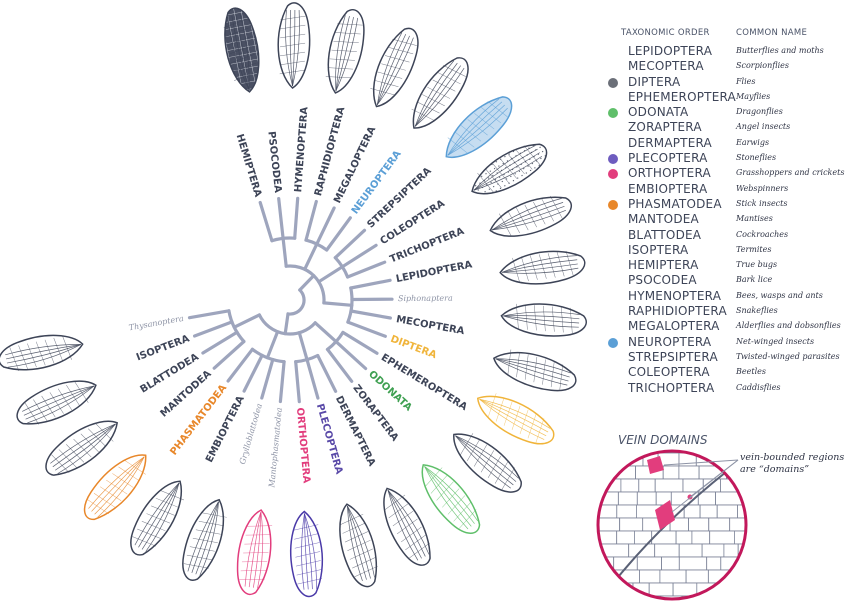 The image size is (850, 613). Describe the element at coordinates (104, 432) in the screenshot. I see `mantodea-wing-crossvein` at that location.